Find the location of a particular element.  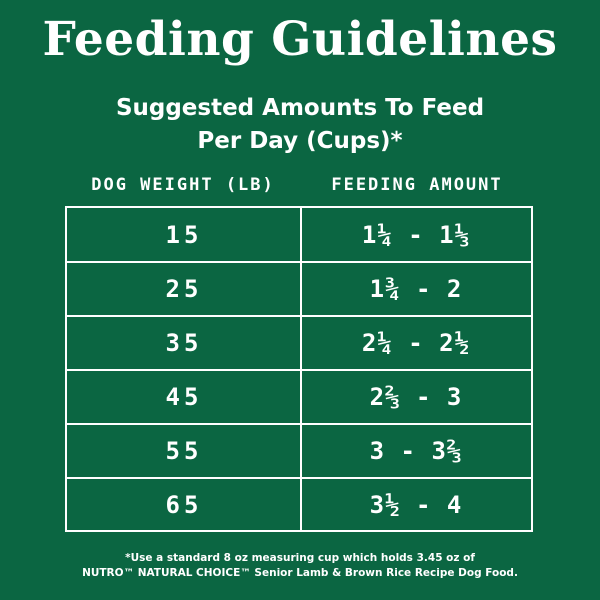

amount-cell: 2¼ - 2½ is located at coordinates (416, 343).